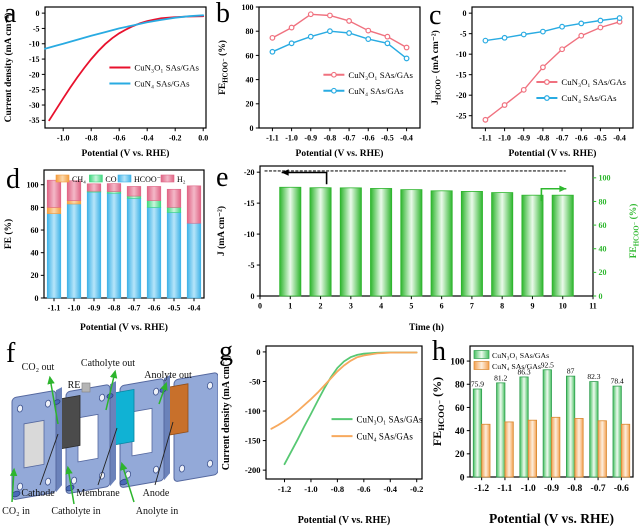 Image resolution: width=640 pixels, height=527 pixels. I want to click on svg-text: 40, so click(460, 432).